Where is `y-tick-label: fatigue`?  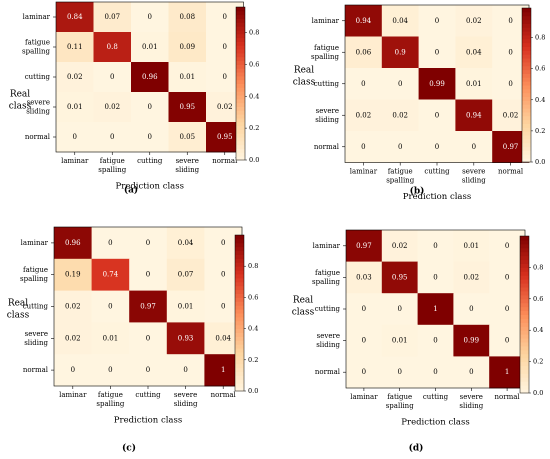
y-tick-label: fatigue is located at coordinates (37, 43).